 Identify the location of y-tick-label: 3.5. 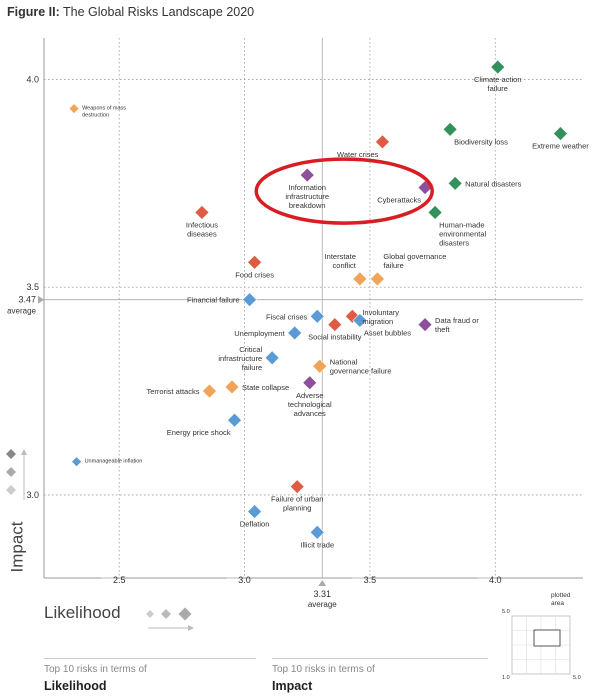
(32, 287).